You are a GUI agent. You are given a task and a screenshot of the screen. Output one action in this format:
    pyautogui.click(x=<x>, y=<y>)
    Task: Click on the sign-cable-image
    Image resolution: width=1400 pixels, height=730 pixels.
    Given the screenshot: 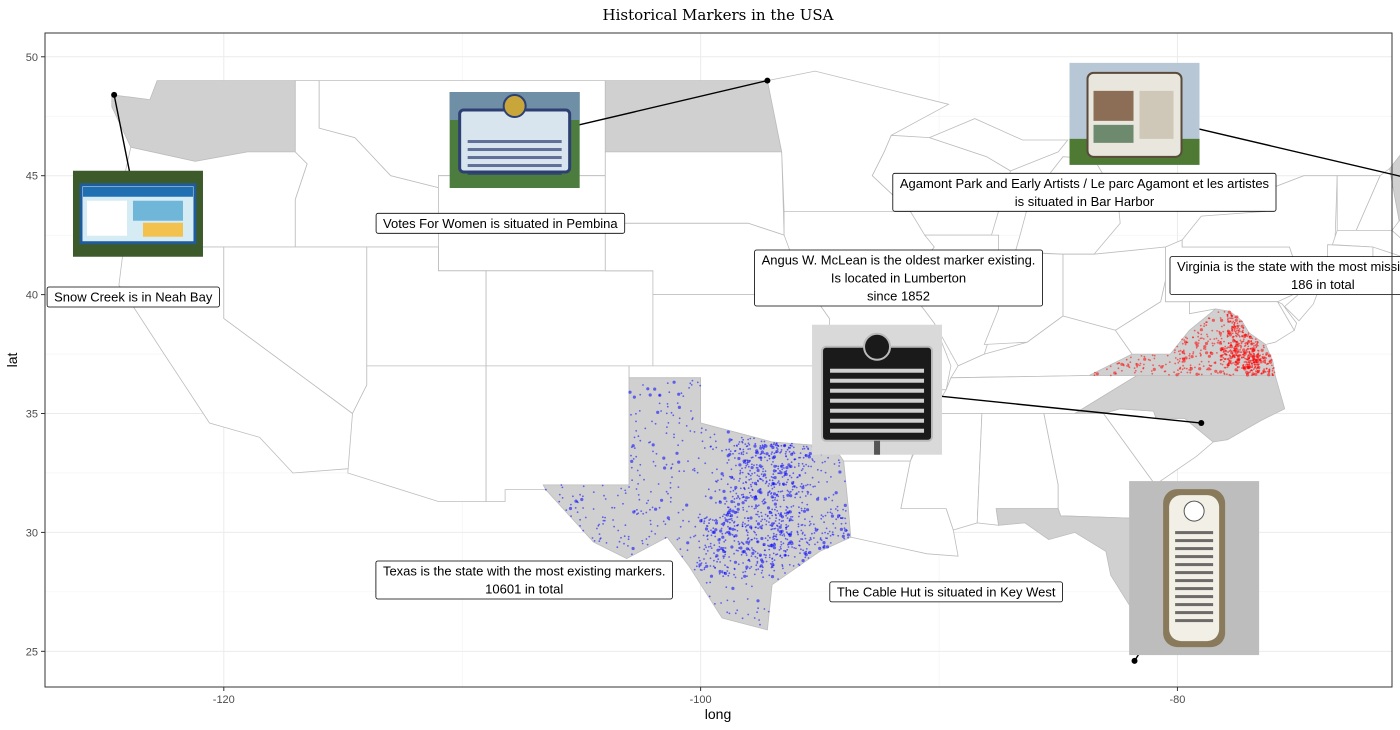 What is the action you would take?
    pyautogui.click(x=1194, y=568)
    